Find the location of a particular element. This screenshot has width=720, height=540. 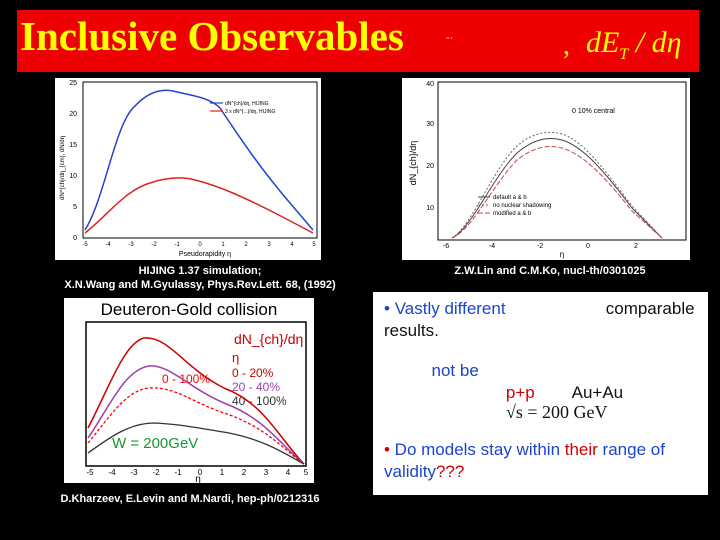

hijing-xlabel: Pseudorapidity η is located at coordinates (205, 254).